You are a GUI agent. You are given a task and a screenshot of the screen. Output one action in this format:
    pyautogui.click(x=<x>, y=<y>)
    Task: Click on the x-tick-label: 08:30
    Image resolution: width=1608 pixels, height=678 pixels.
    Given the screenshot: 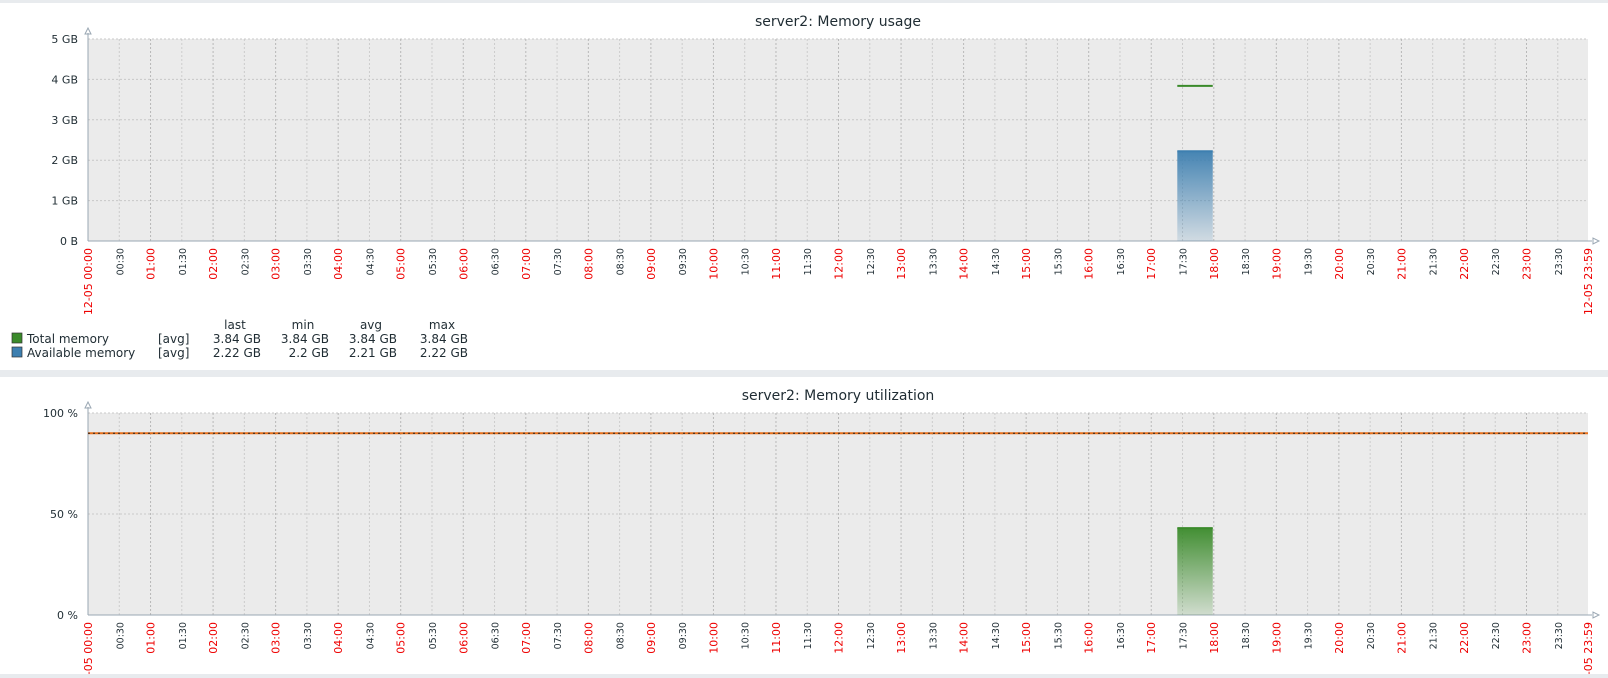 What is the action you would take?
    pyautogui.click(x=621, y=261)
    